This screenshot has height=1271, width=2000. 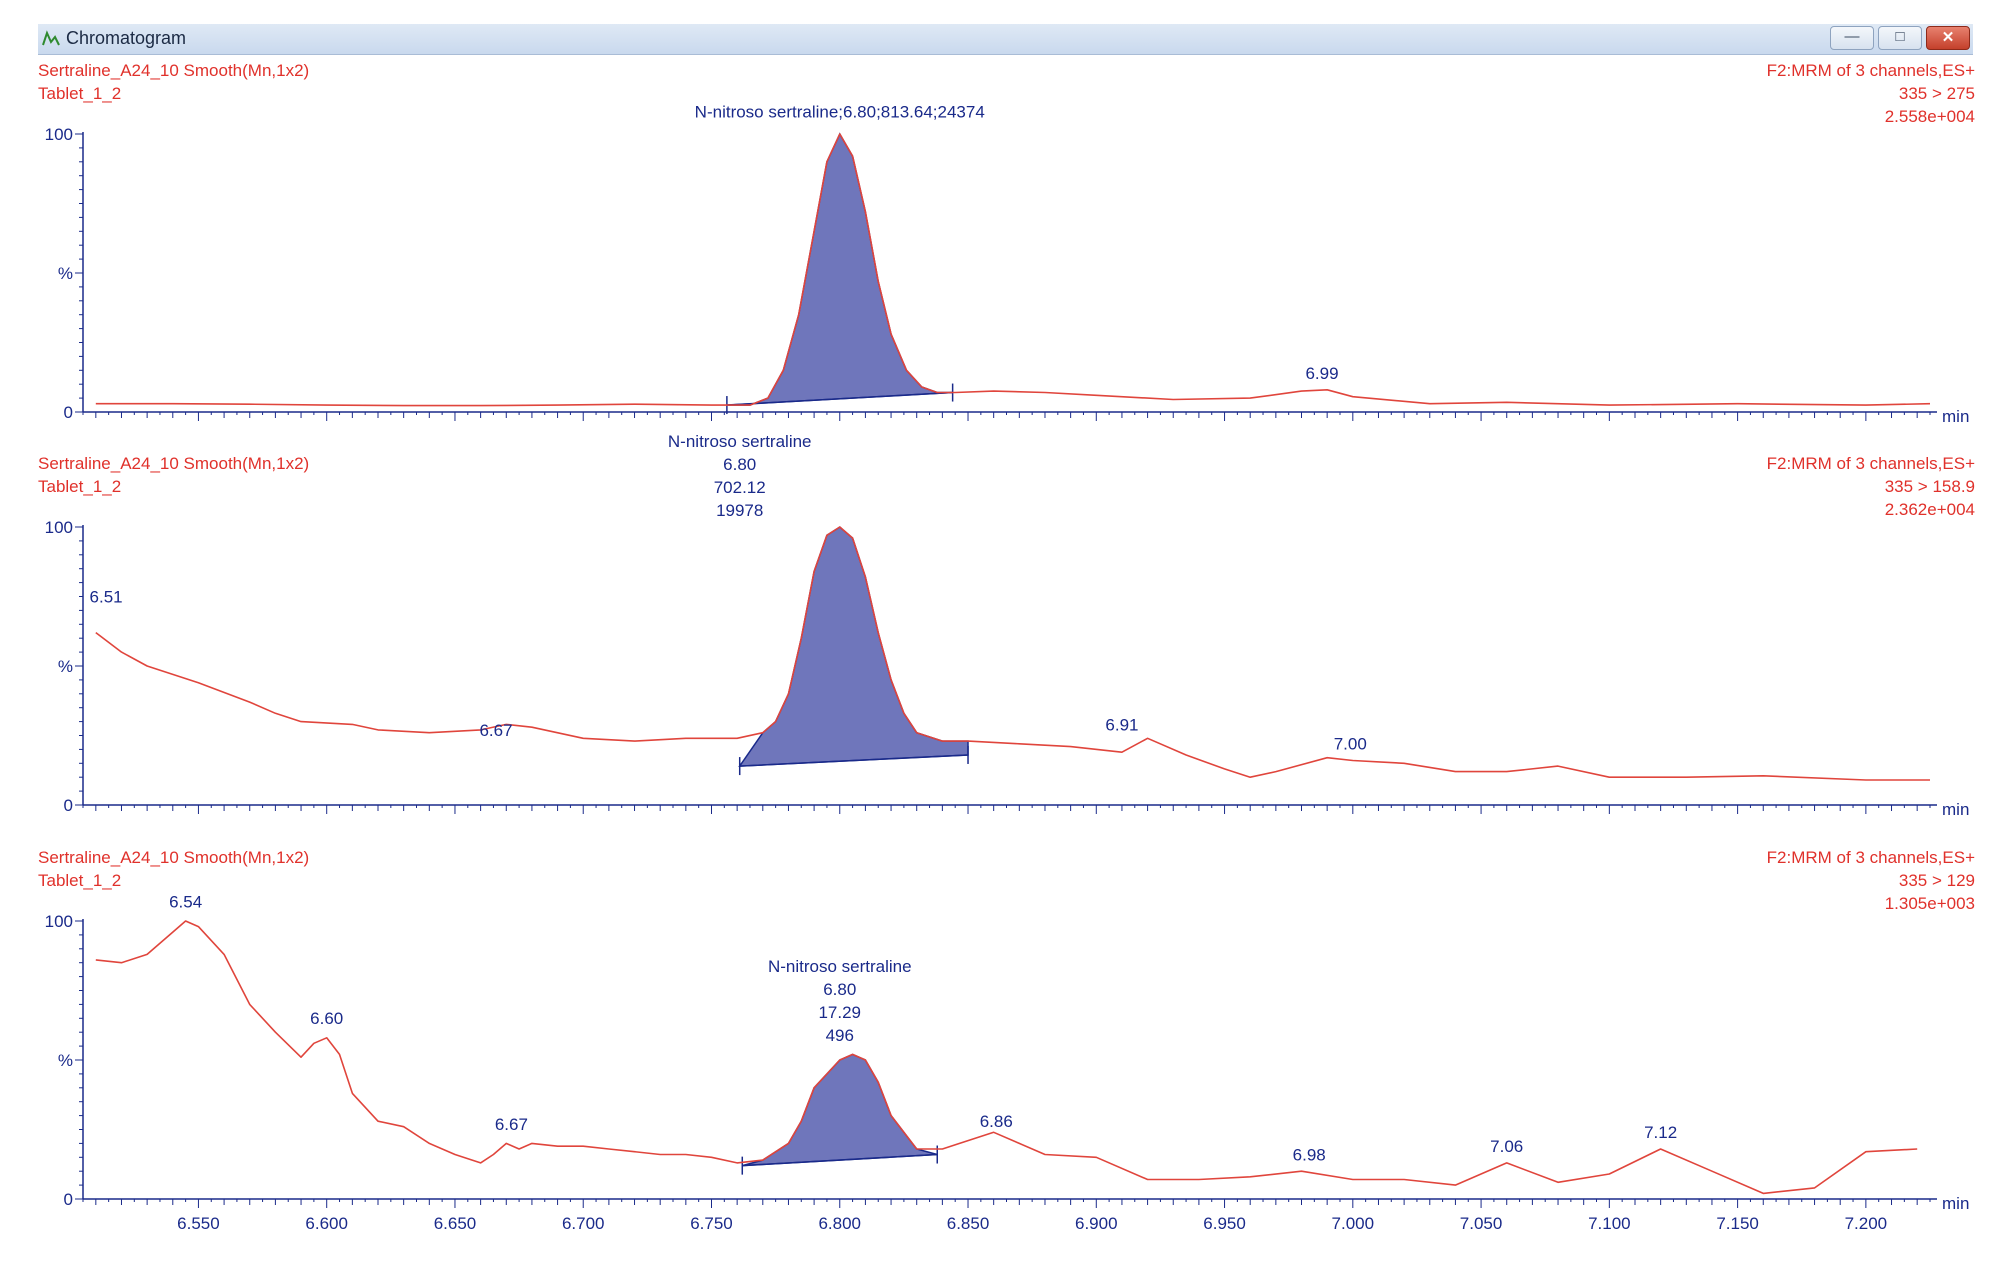 What do you see at coordinates (198, 1223) in the screenshot?
I see `x-tick-label: 6.550` at bounding box center [198, 1223].